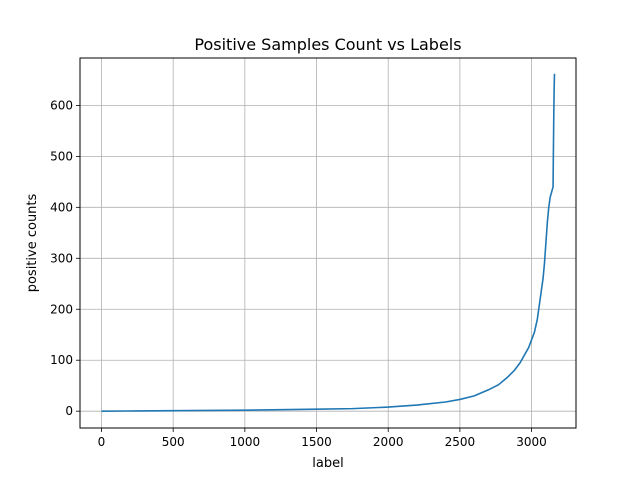 This screenshot has width=640, height=484. What do you see at coordinates (245, 442) in the screenshot?
I see `x-tick-label: 1000` at bounding box center [245, 442].